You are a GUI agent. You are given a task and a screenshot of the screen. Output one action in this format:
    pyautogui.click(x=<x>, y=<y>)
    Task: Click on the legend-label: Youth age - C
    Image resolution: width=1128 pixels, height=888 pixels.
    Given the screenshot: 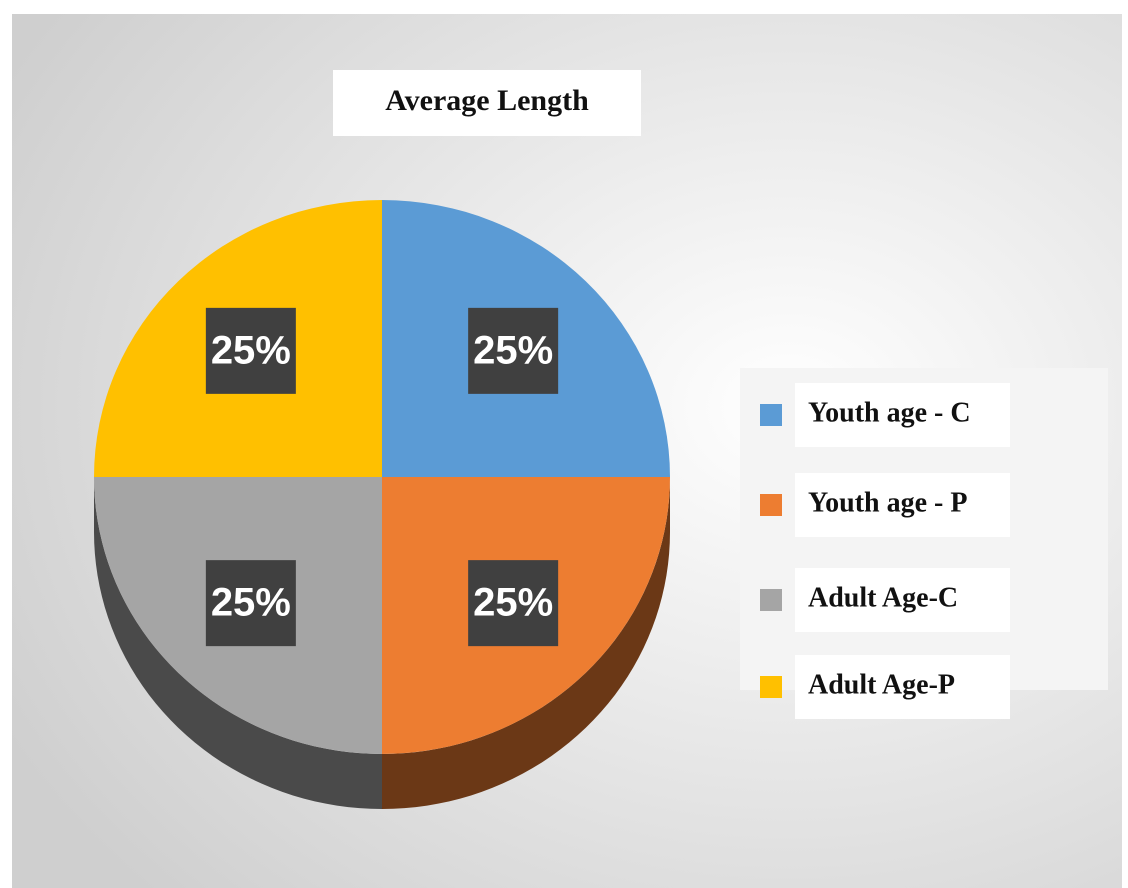 What is the action you would take?
    pyautogui.click(x=889, y=412)
    